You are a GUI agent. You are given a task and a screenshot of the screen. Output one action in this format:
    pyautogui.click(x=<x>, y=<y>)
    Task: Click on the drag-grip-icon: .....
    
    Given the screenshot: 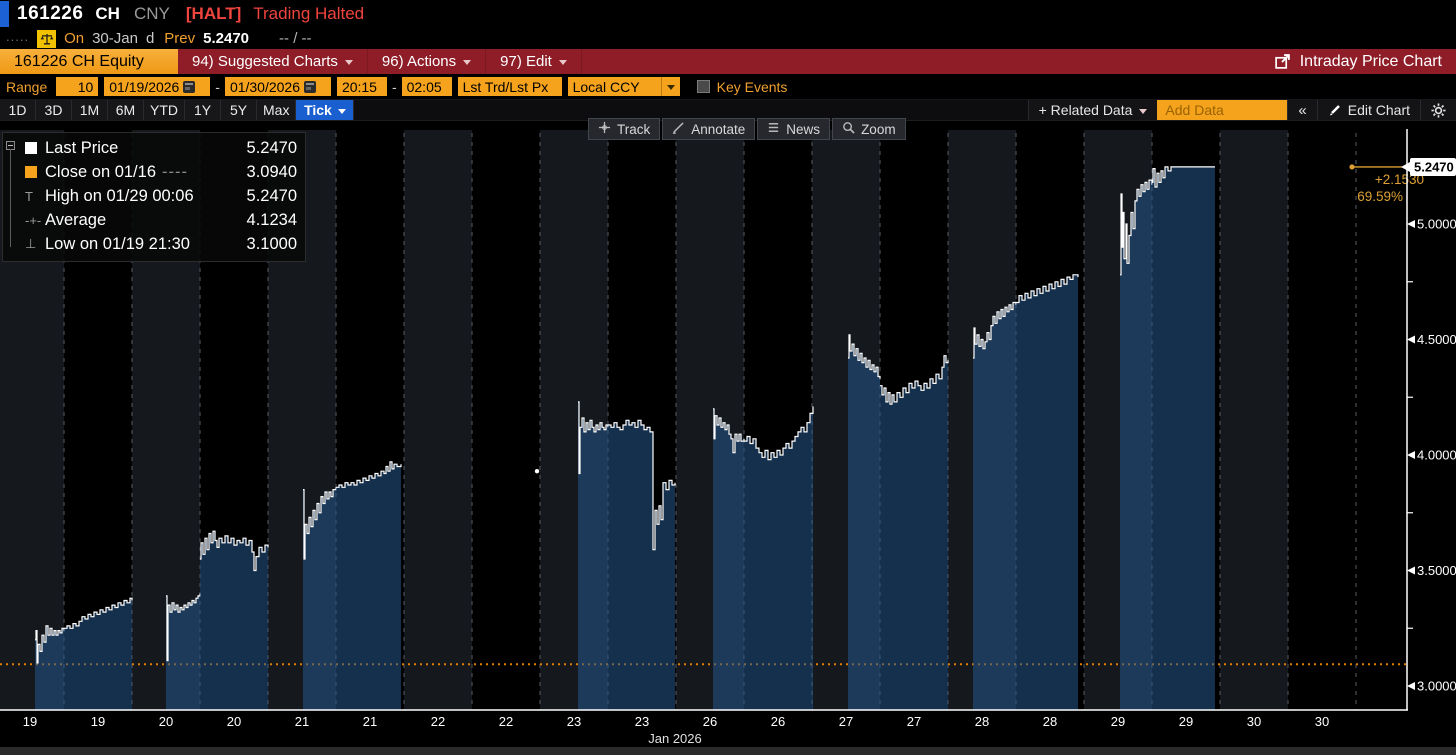 What is the action you would take?
    pyautogui.click(x=18, y=36)
    